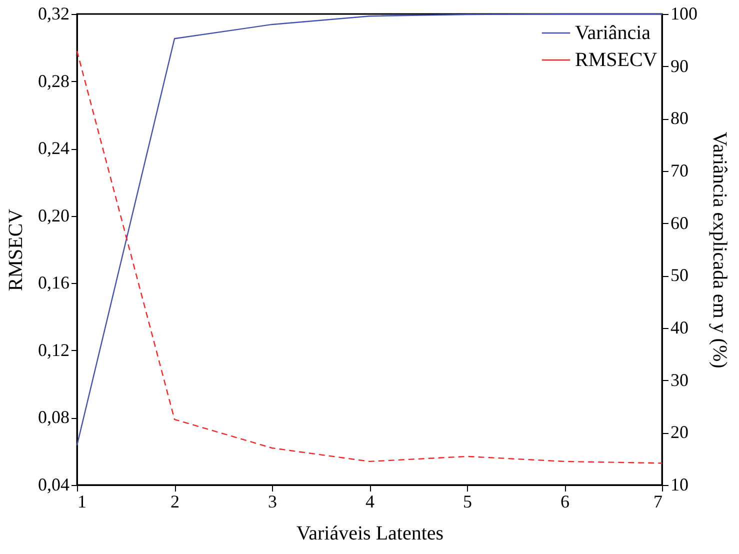 The height and width of the screenshot is (554, 739). What do you see at coordinates (467, 502) in the screenshot?
I see `x-tick-label: 5` at bounding box center [467, 502].